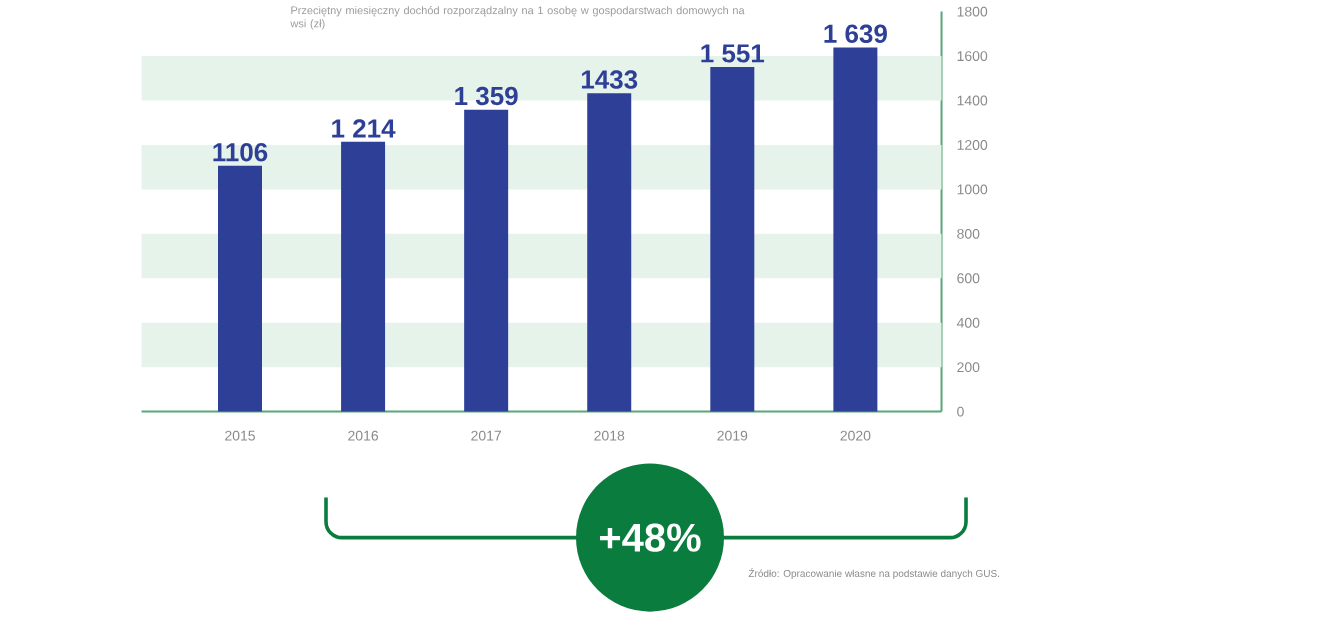 The width and height of the screenshot is (1328, 634). I want to click on data-label: 1 551, so click(733, 53).